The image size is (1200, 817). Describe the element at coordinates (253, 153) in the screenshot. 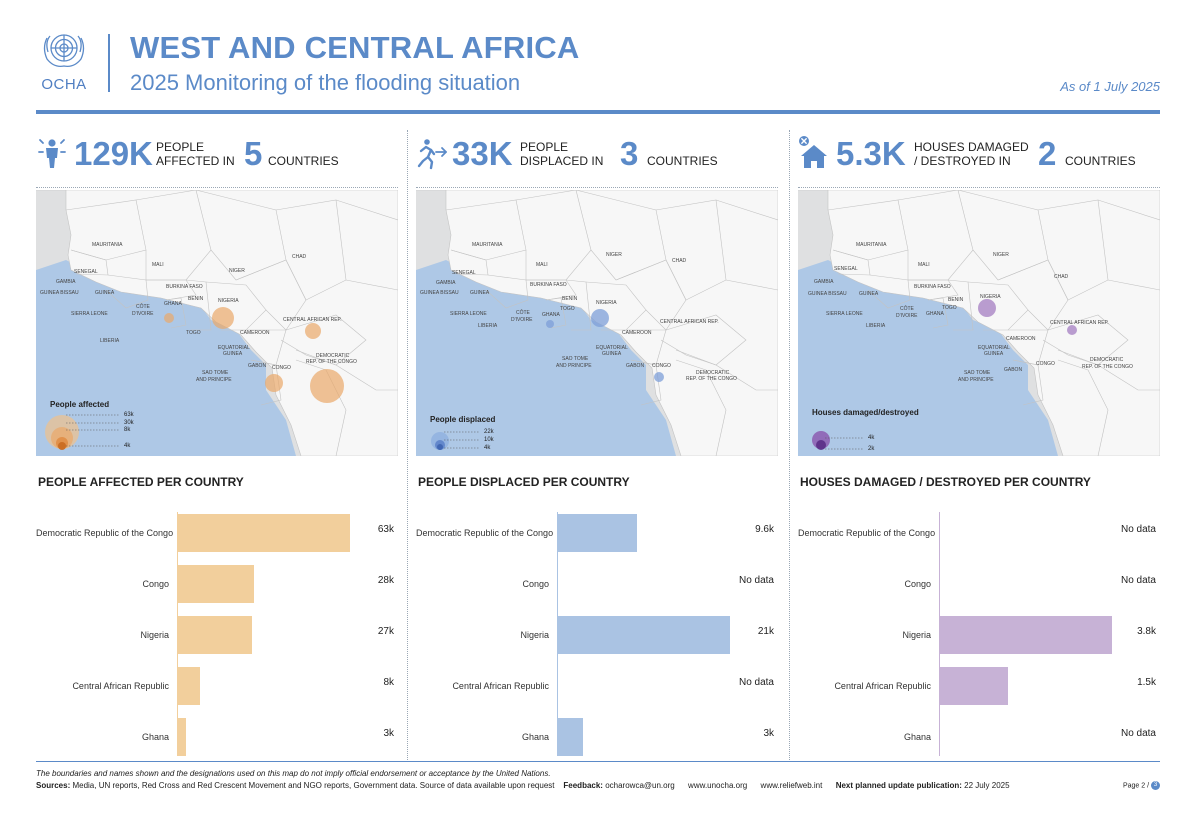

I see `kpi-country-count: 5` at that location.